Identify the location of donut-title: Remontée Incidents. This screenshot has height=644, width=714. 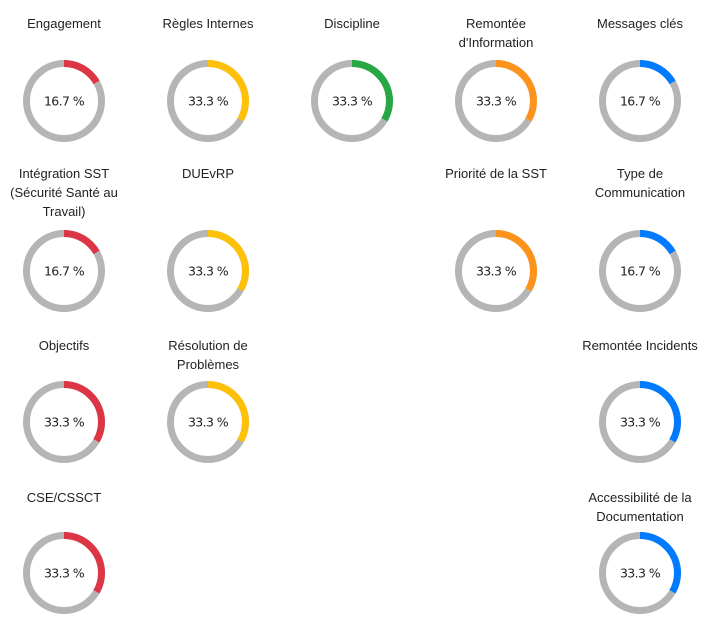
(640, 345).